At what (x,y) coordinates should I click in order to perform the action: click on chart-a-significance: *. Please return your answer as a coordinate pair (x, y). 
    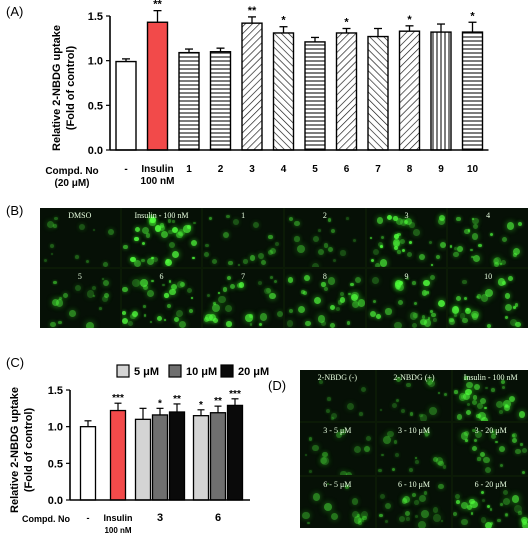
    Looking at the image, I should click on (472, 16).